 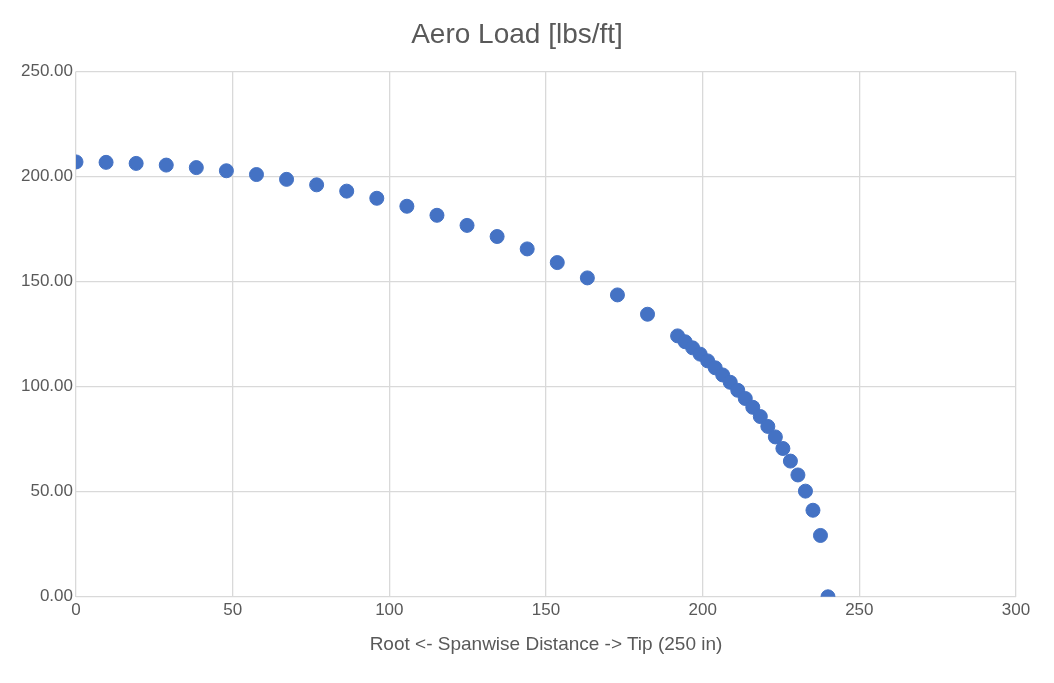 What do you see at coordinates (517, 33) in the screenshot?
I see `chart-title: Aero Load [lbs/ft]` at bounding box center [517, 33].